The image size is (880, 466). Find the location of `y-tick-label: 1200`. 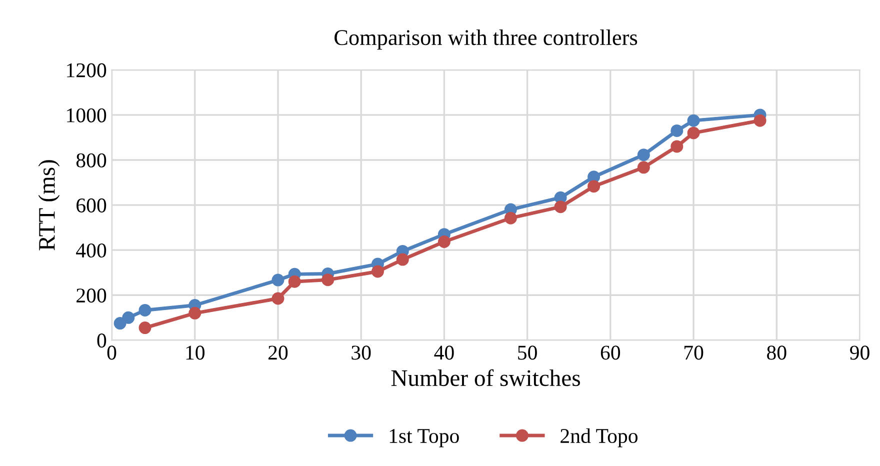

y-tick-label: 1200 is located at coordinates (86, 70).